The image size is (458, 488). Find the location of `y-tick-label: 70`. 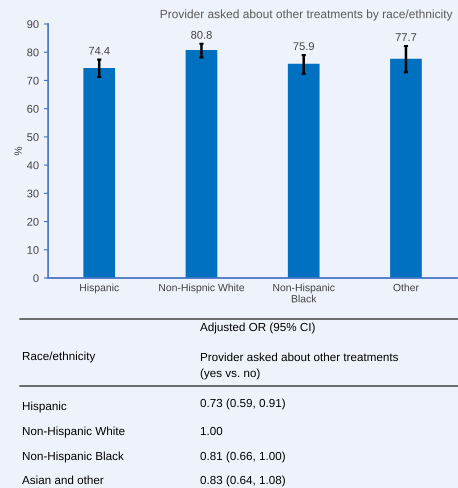

y-tick-label: 70 is located at coordinates (33, 80).